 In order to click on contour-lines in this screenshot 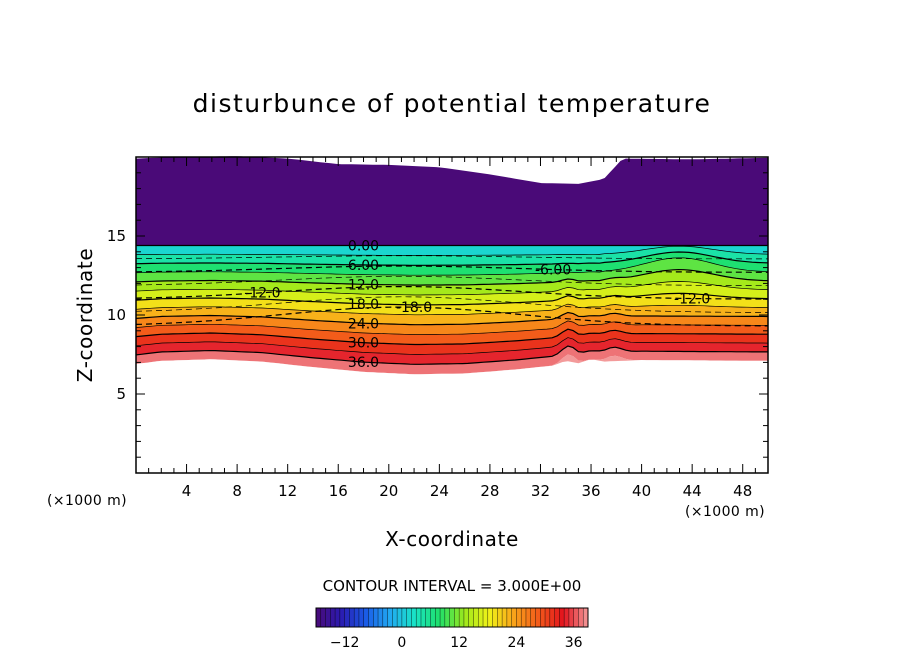, I will do `click(452, 304)`.